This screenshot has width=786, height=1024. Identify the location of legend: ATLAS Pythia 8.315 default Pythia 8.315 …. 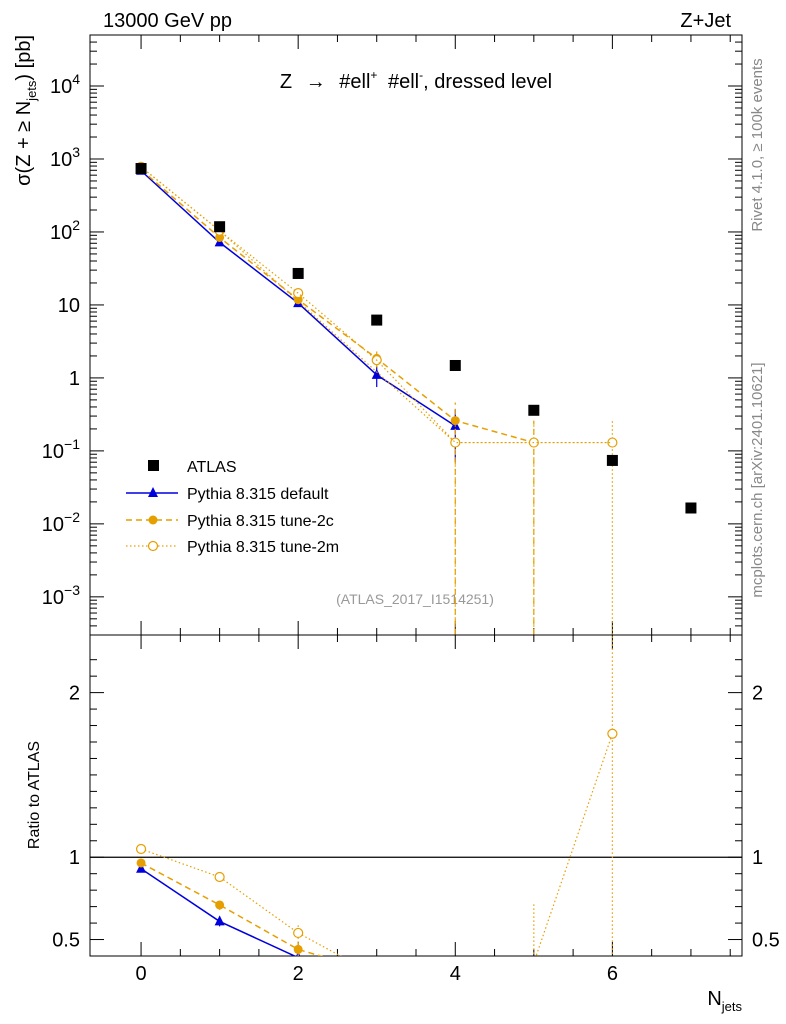
(232, 507).